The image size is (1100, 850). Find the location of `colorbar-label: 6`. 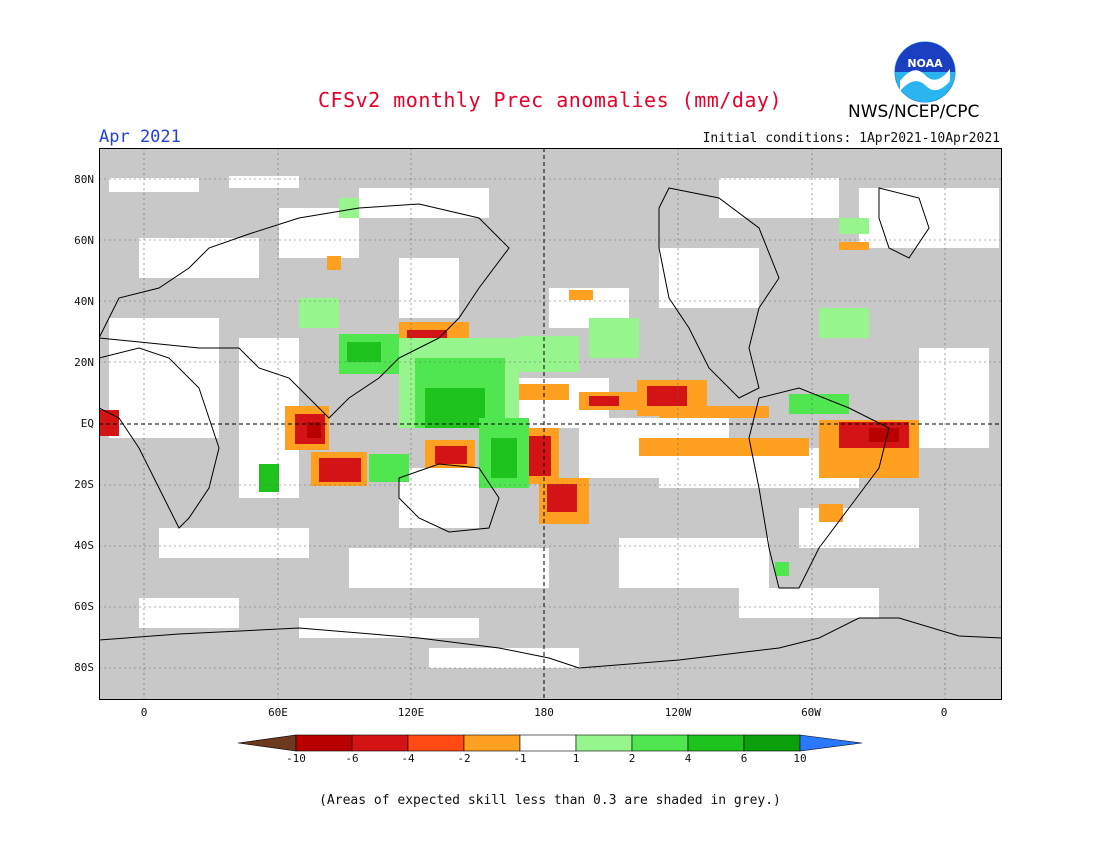

colorbar-label: 6 is located at coordinates (744, 758).